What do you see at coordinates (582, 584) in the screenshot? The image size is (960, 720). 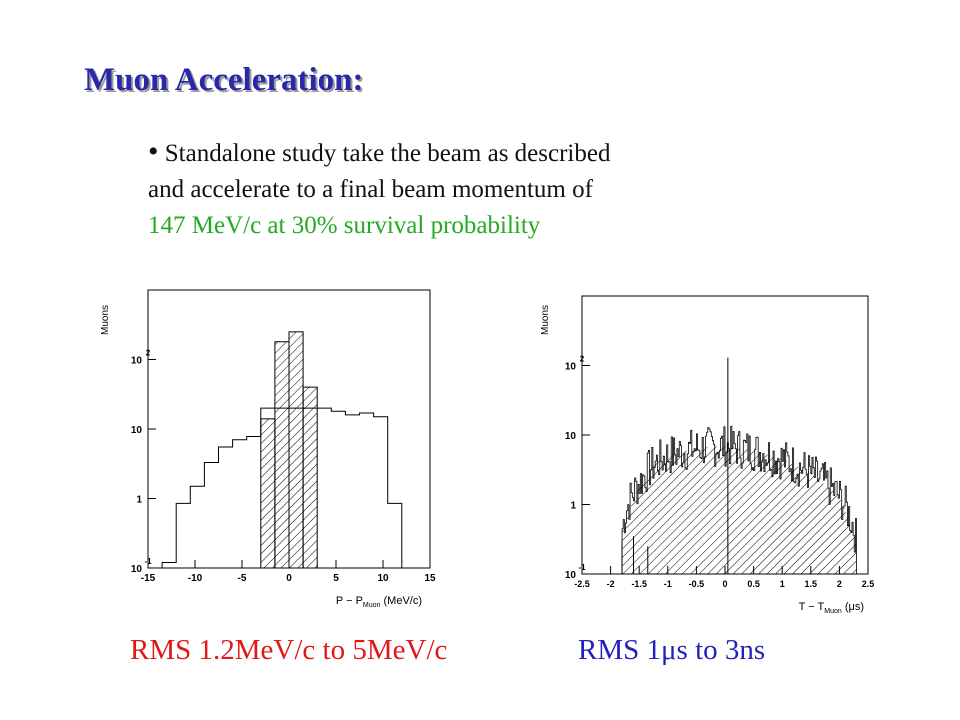 I see `x-tick-label: -2.5` at bounding box center [582, 584].